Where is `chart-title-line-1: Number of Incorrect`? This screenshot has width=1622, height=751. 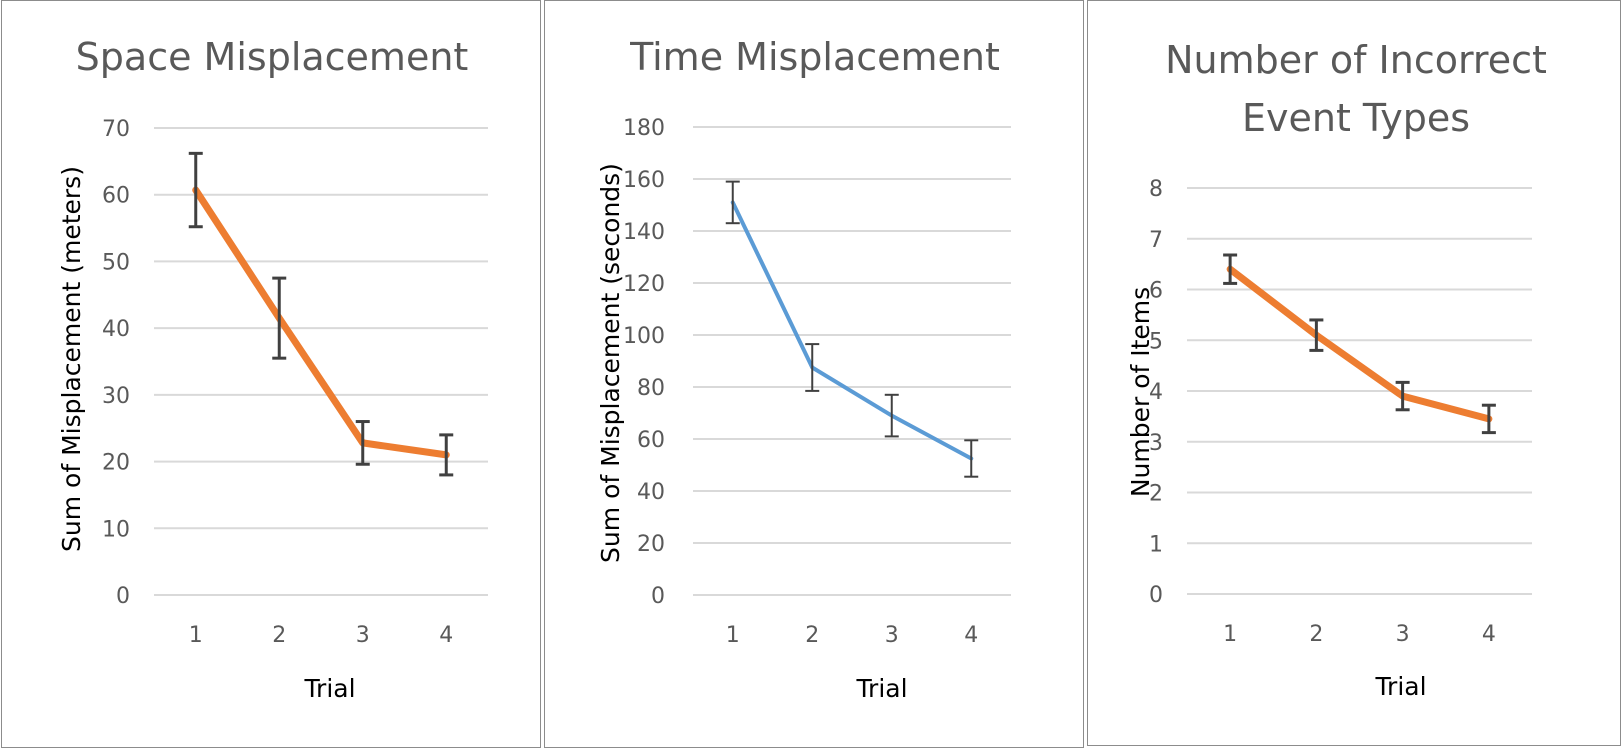
chart-title-line-1: Number of Incorrect is located at coordinates (1356, 60).